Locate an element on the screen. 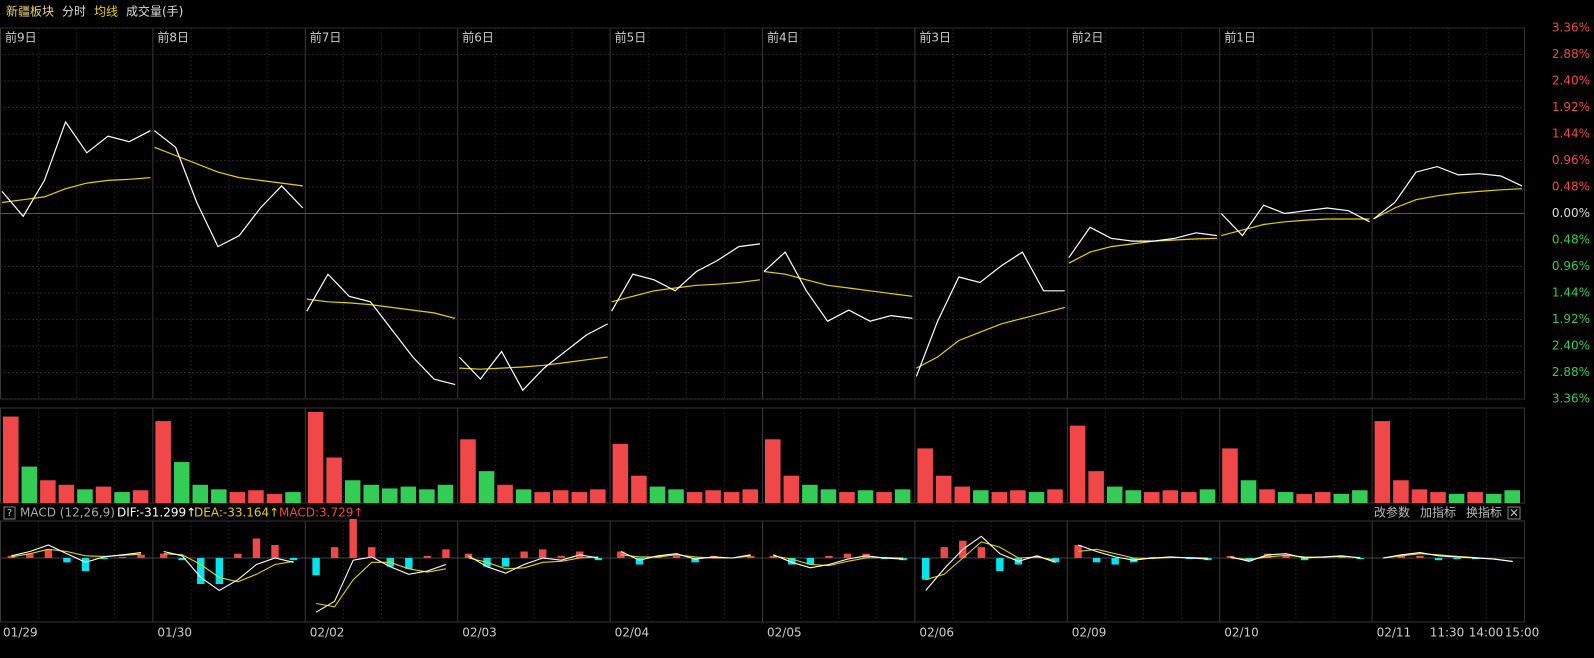 This screenshot has width=1594, height=658. toolbar-item: 分时 is located at coordinates (74, 12).